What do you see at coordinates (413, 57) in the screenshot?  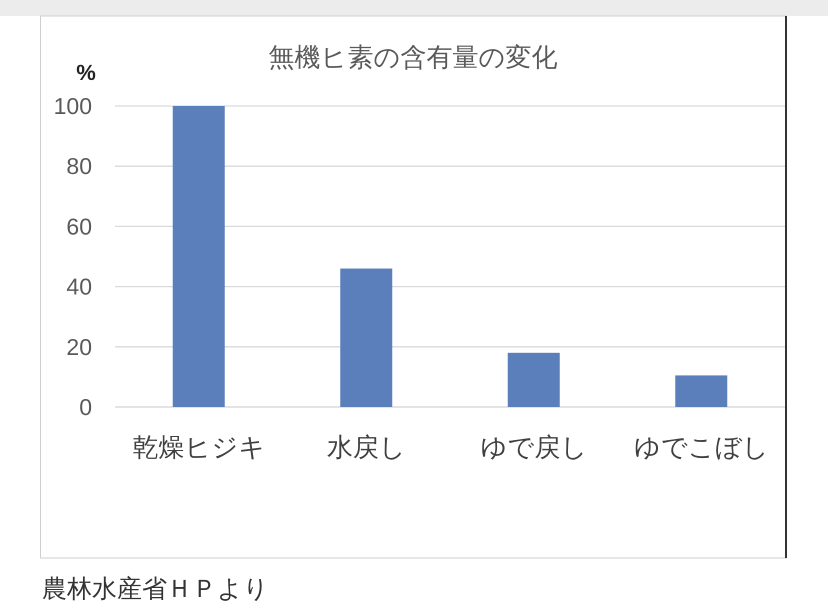 I see `chart-title: 無機ヒ素の含有量の変化` at bounding box center [413, 57].